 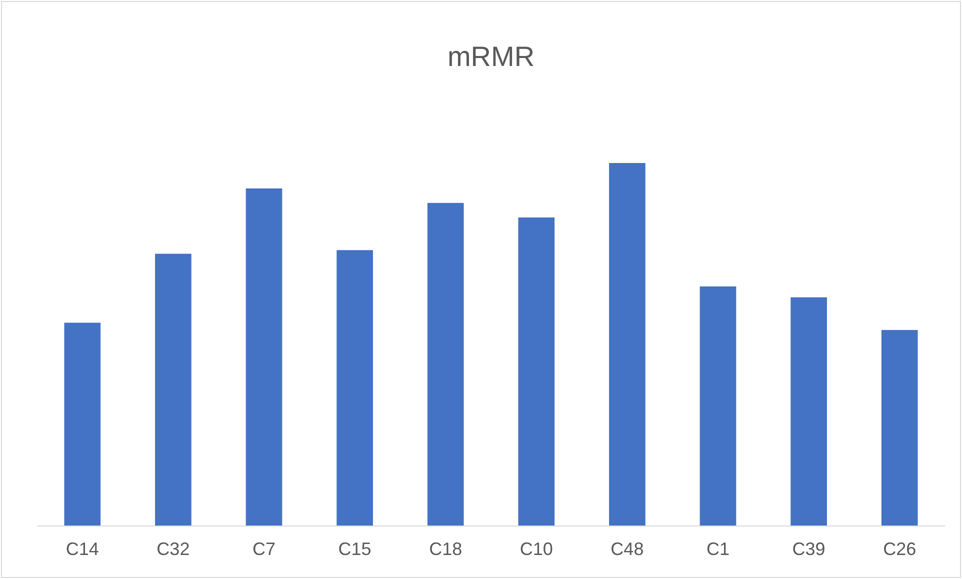 What do you see at coordinates (264, 548) in the screenshot?
I see `x-tick-label: C7` at bounding box center [264, 548].